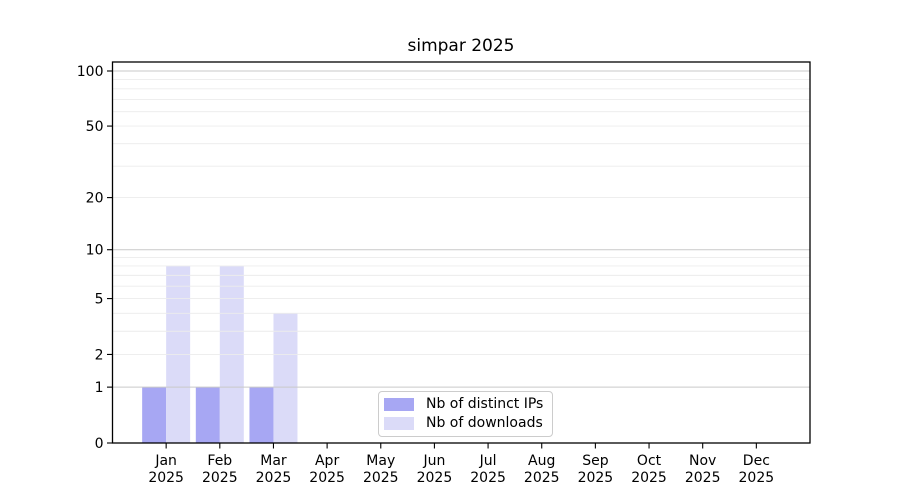 The height and width of the screenshot is (500, 900). I want to click on y-tick-label: 5, so click(99, 300).